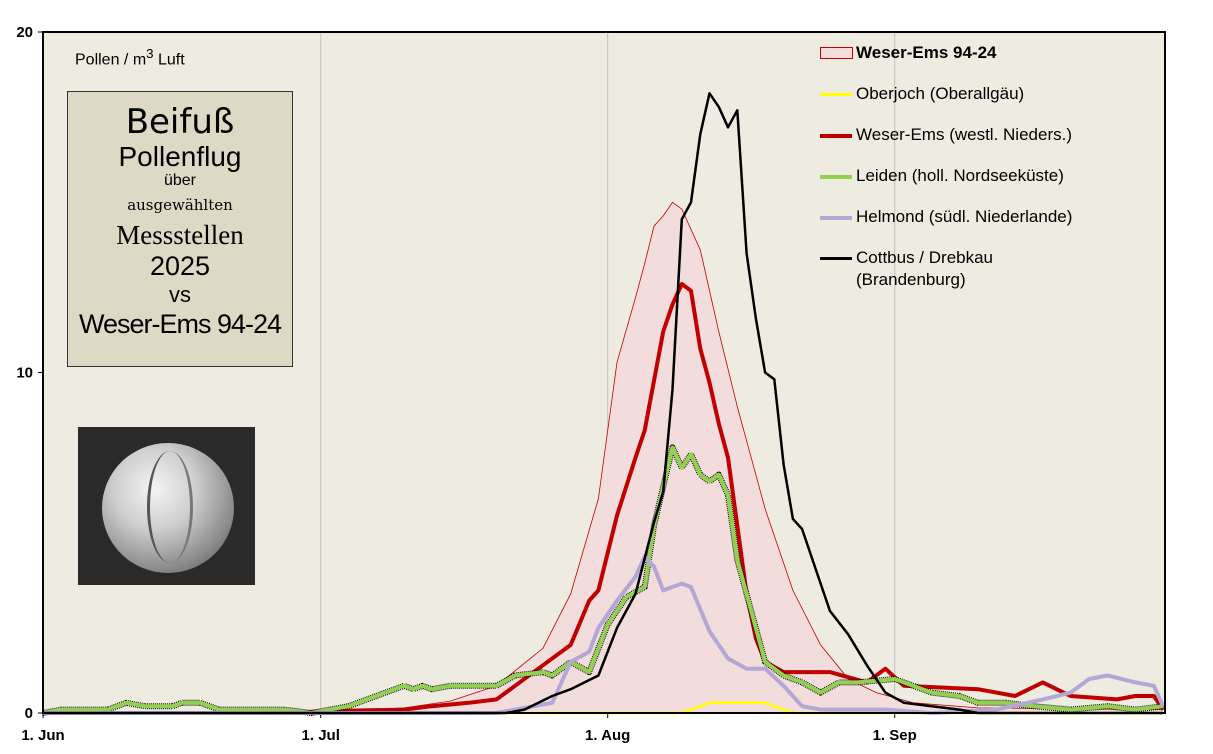 The image size is (1213, 754). I want to click on legend-label-line2: (Brandenburg), so click(911, 279).